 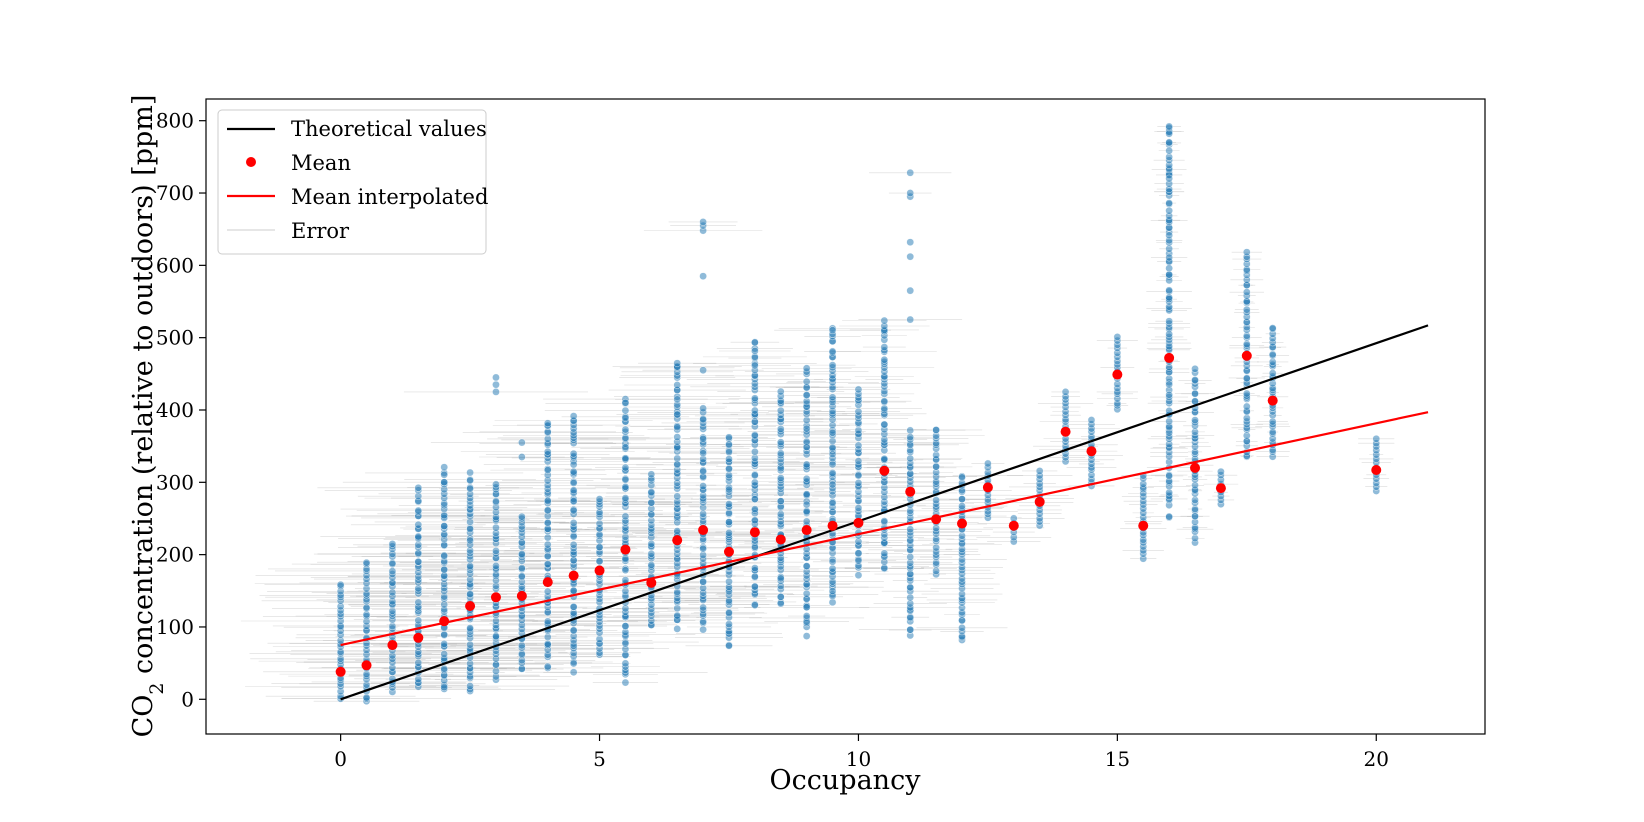 I want to click on y-axis-ticks: 0 100 200 300 400 500 600 700 800, so click(x=181, y=410).